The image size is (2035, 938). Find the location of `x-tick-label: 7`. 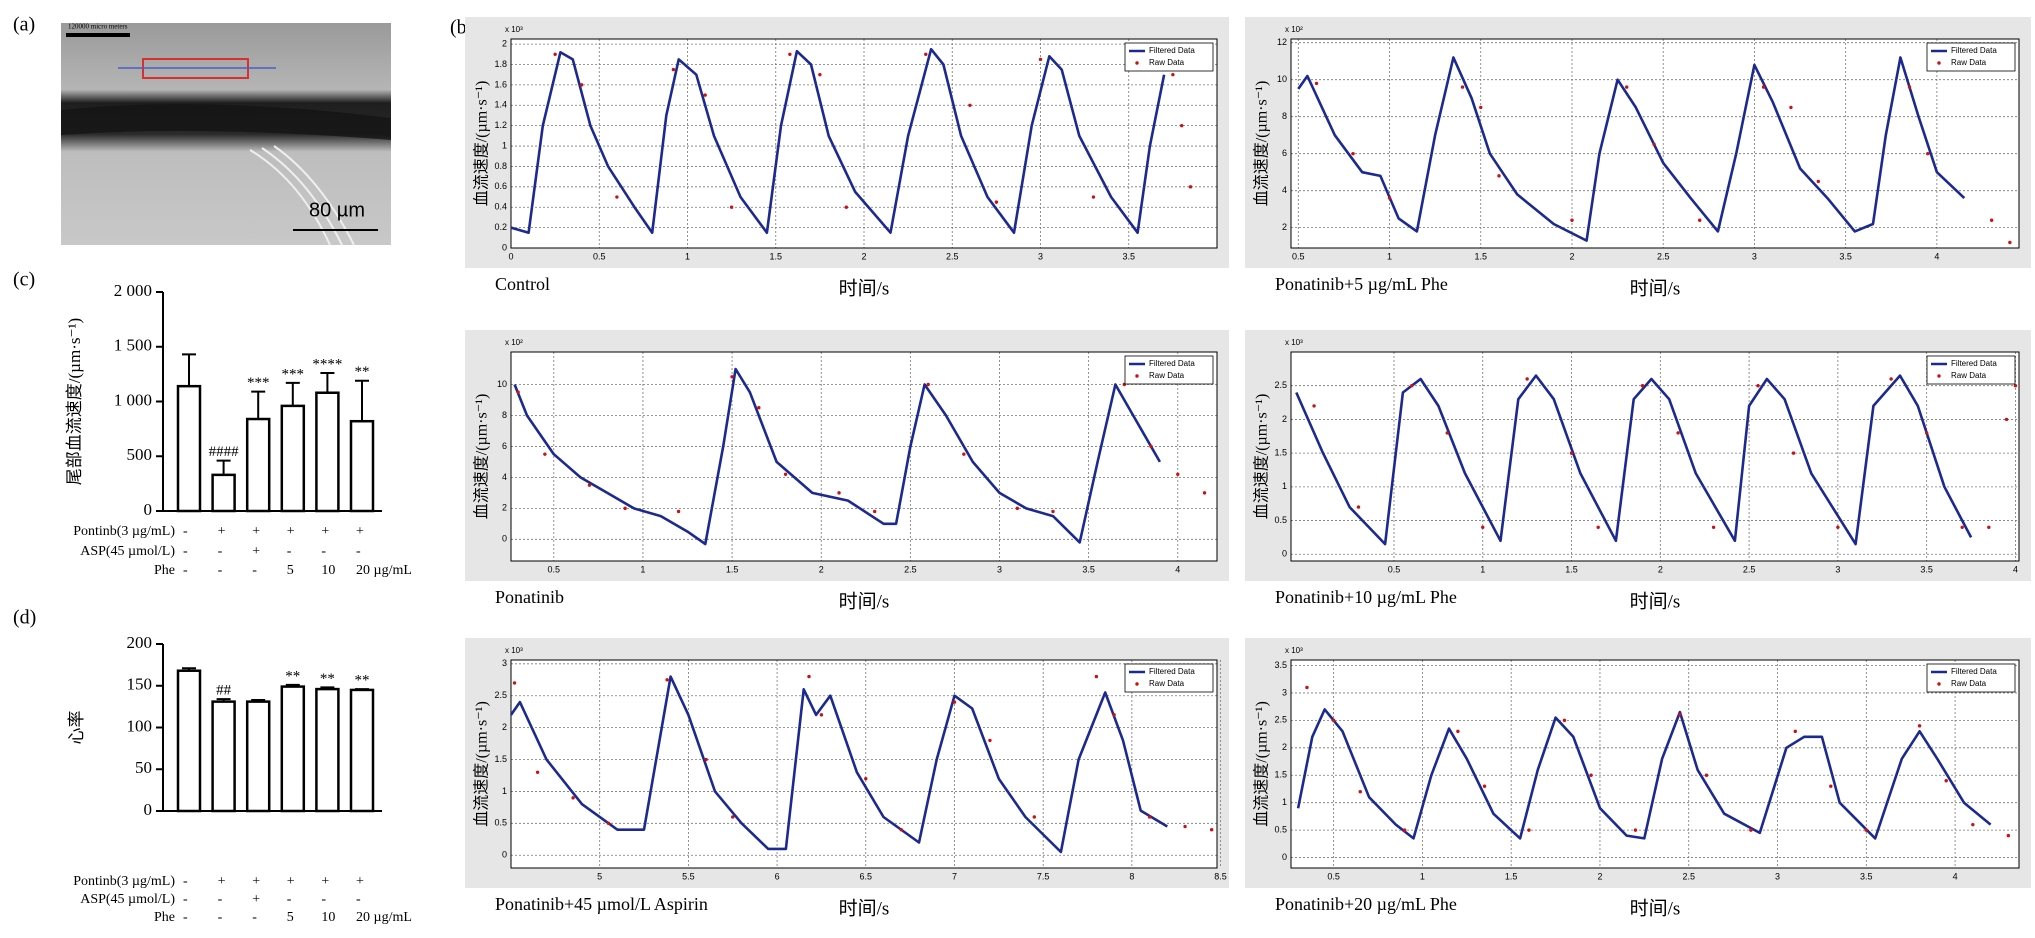

x-tick-label: 7 is located at coordinates (954, 876).